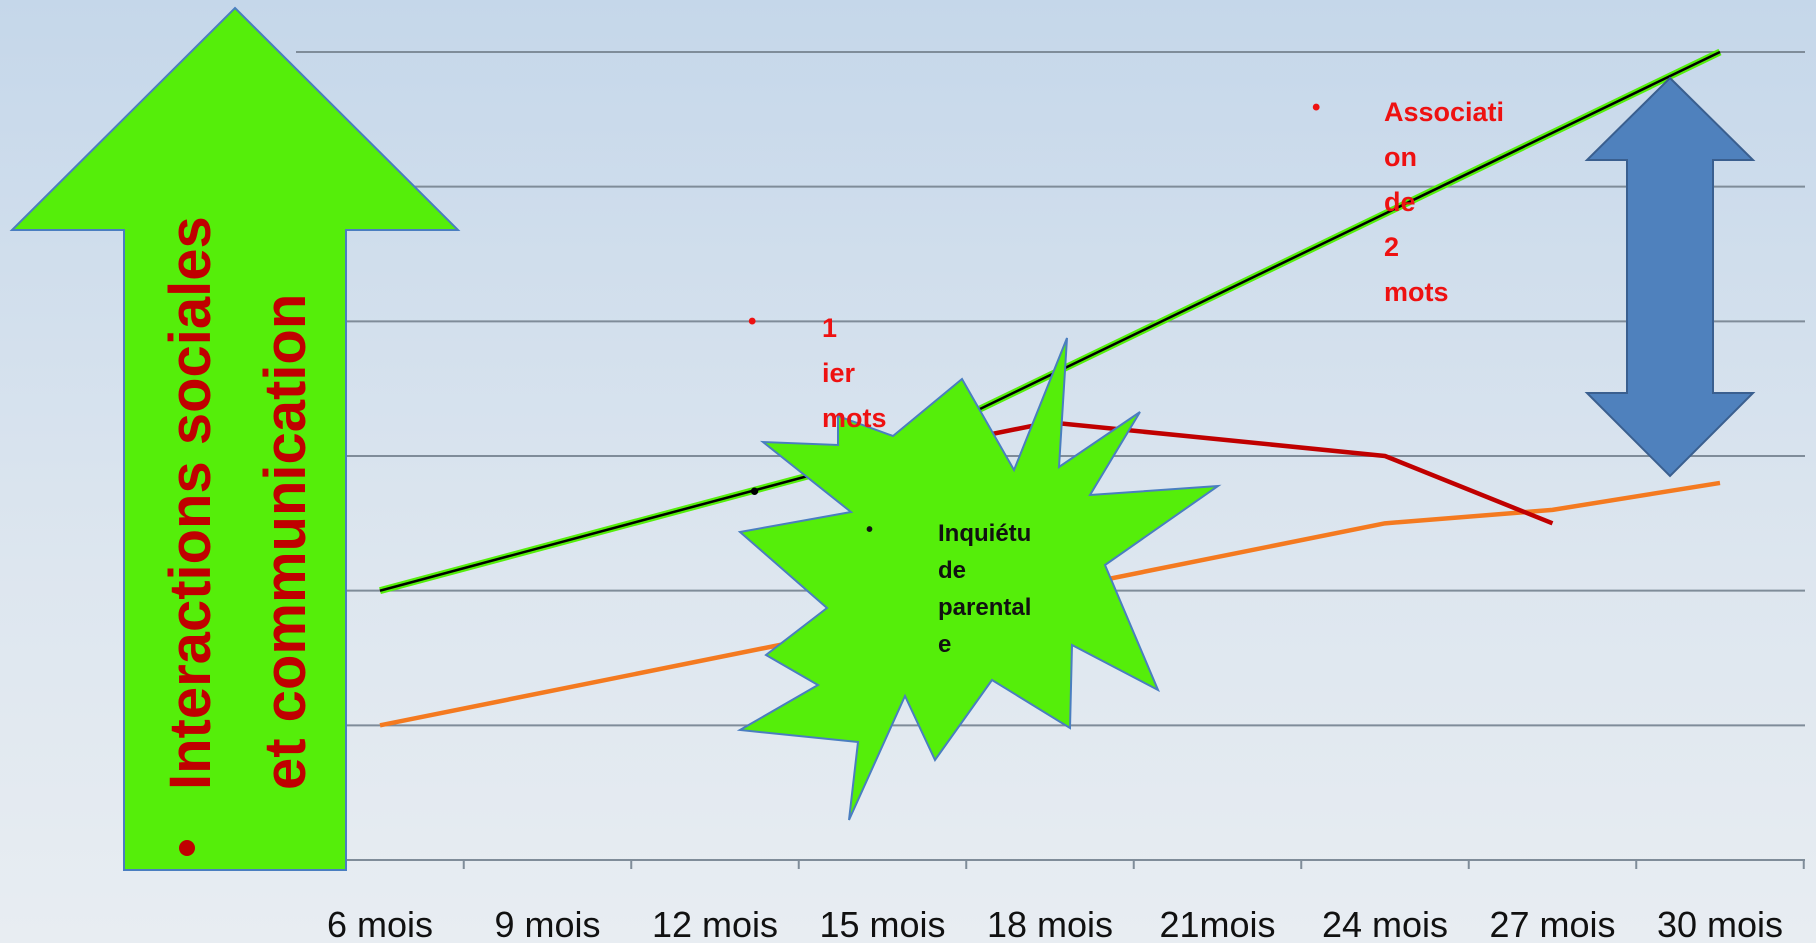 Image resolution: width=1816 pixels, height=943 pixels. What do you see at coordinates (238, 536) in the screenshot?
I see `arrow-label: Interactions sociales et communication` at bounding box center [238, 536].